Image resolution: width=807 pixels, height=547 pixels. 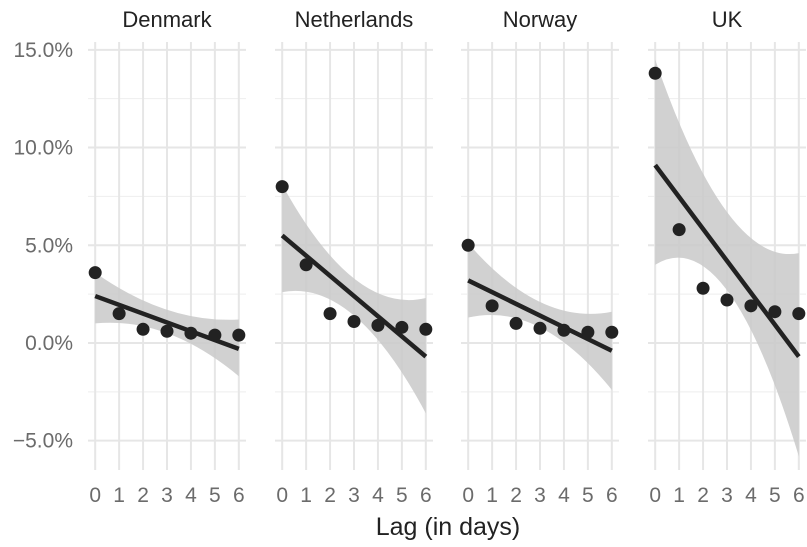 I want to click on x-axis-title: Lag (in days), so click(x=448, y=527).